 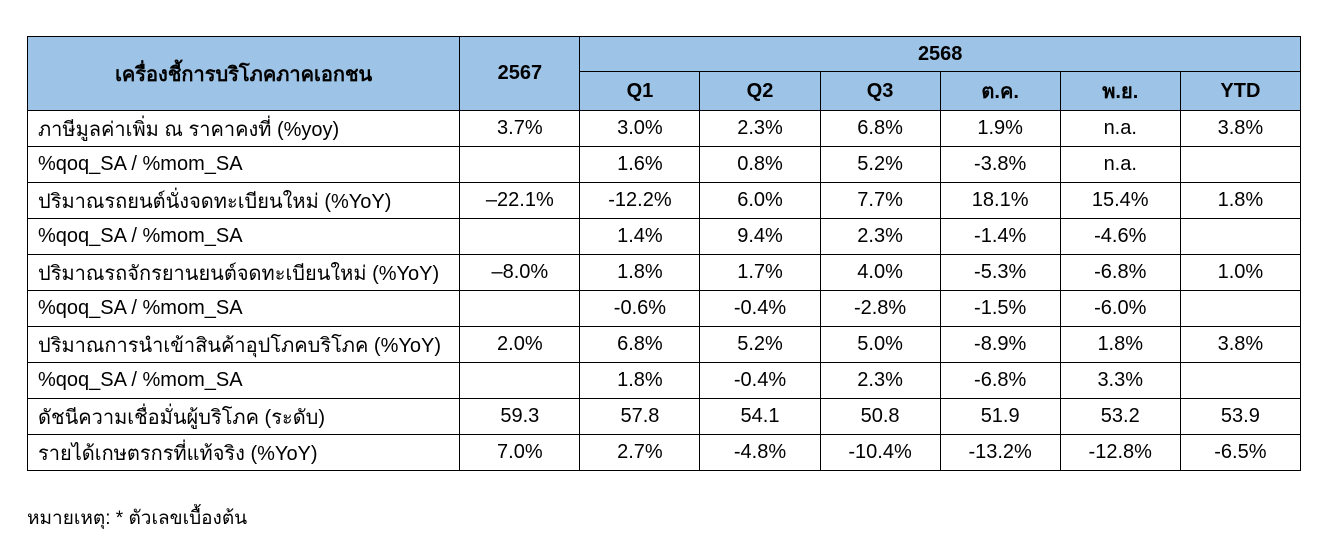 What do you see at coordinates (1120, 200) in the screenshot?
I see `table-cell: 15.4%` at bounding box center [1120, 200].